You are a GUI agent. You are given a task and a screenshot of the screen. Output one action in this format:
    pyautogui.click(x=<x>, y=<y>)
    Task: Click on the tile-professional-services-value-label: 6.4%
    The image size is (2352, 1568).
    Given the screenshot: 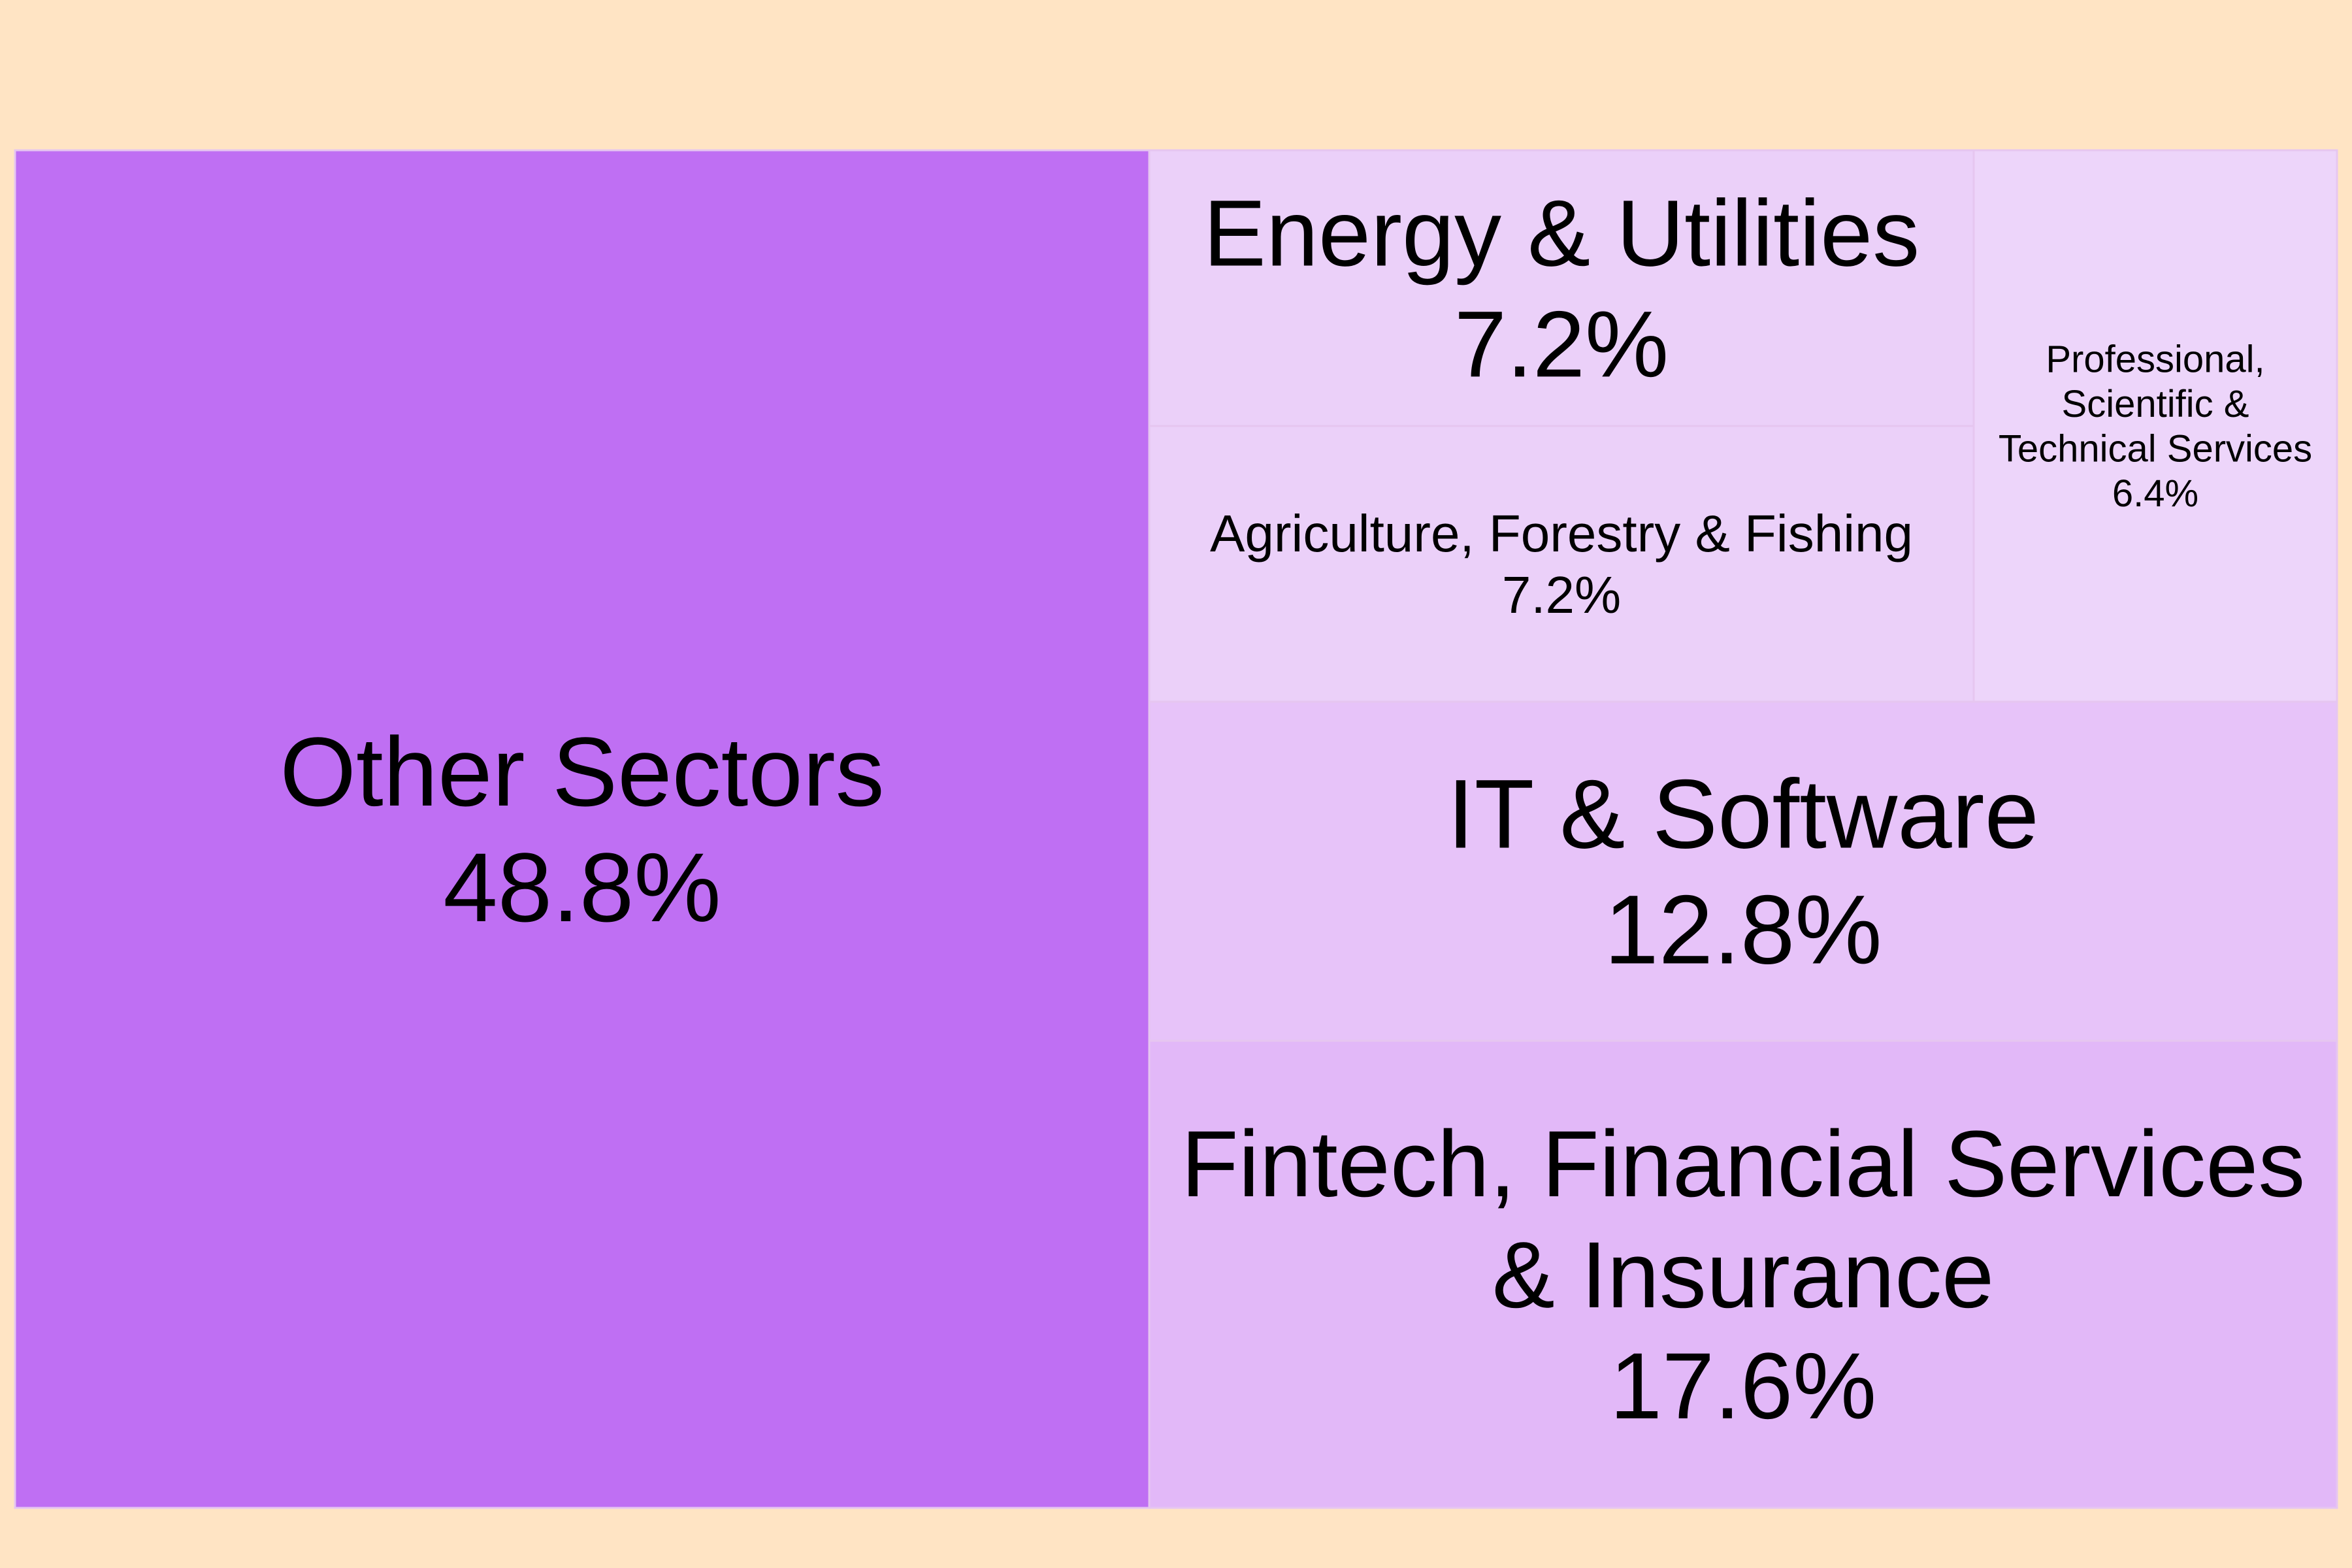 What is the action you would take?
    pyautogui.click(x=2155, y=493)
    